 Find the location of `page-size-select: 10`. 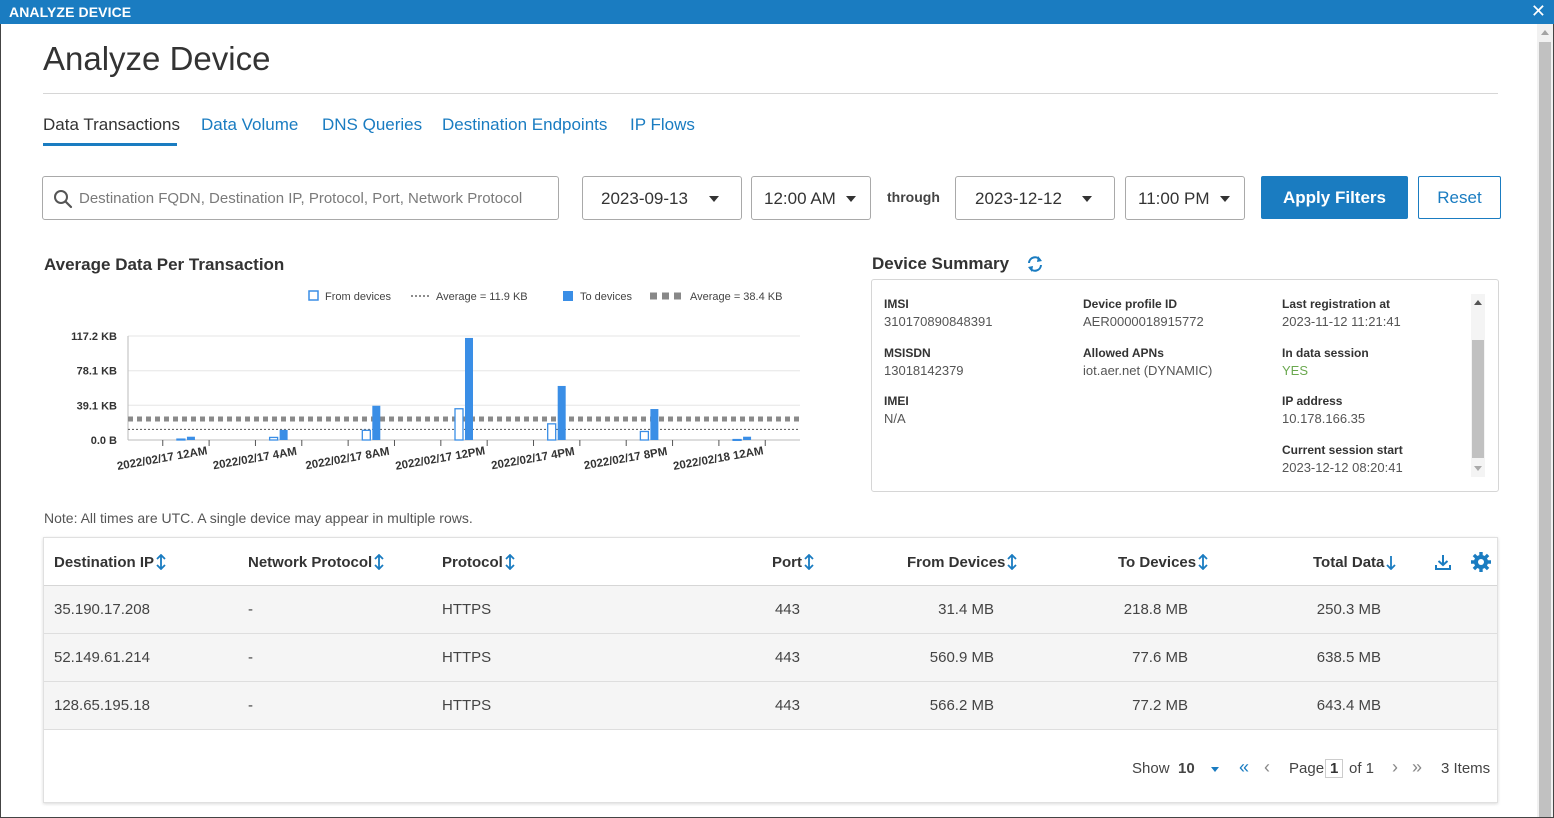

page-size-select: 10 is located at coordinates (1186, 768).